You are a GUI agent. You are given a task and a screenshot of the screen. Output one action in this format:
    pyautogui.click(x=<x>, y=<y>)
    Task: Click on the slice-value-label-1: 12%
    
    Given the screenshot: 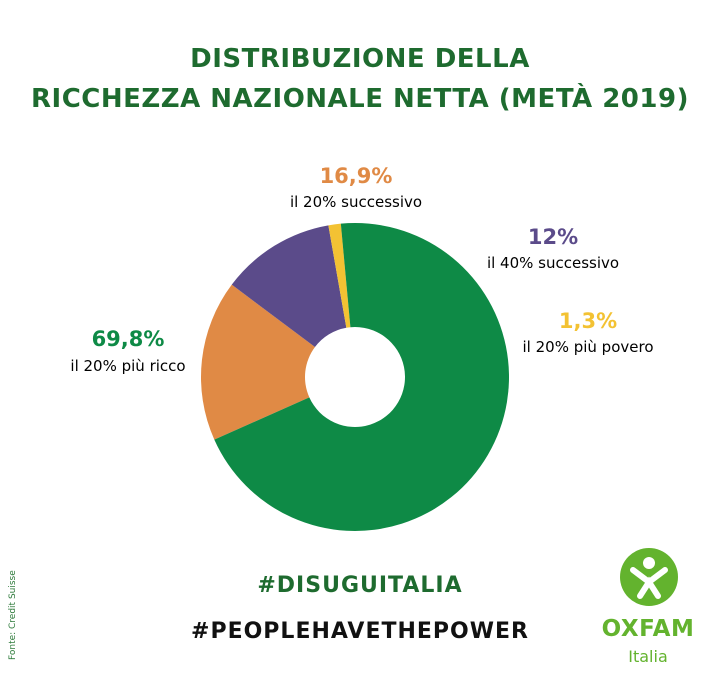 What is the action you would take?
    pyautogui.click(x=553, y=237)
    